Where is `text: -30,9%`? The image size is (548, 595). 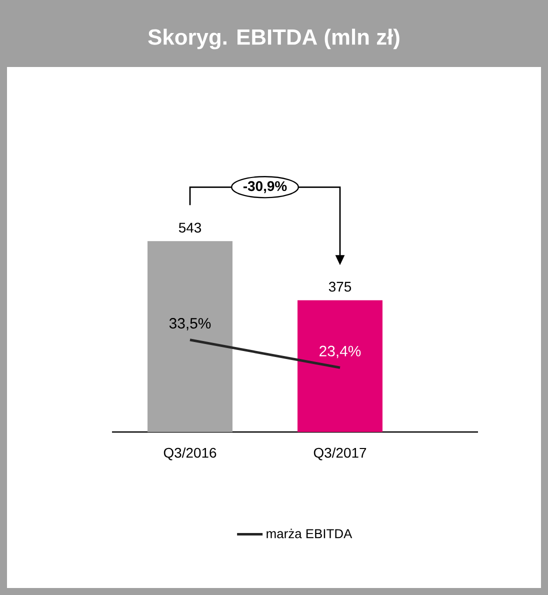 text: -30,9% is located at coordinates (265, 187).